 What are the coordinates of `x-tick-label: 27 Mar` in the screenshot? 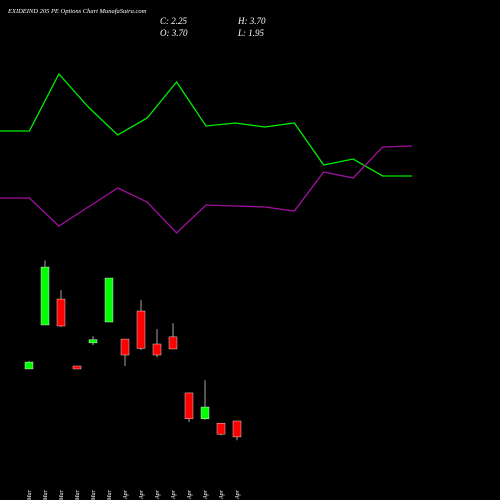 It's located at (110, 494).